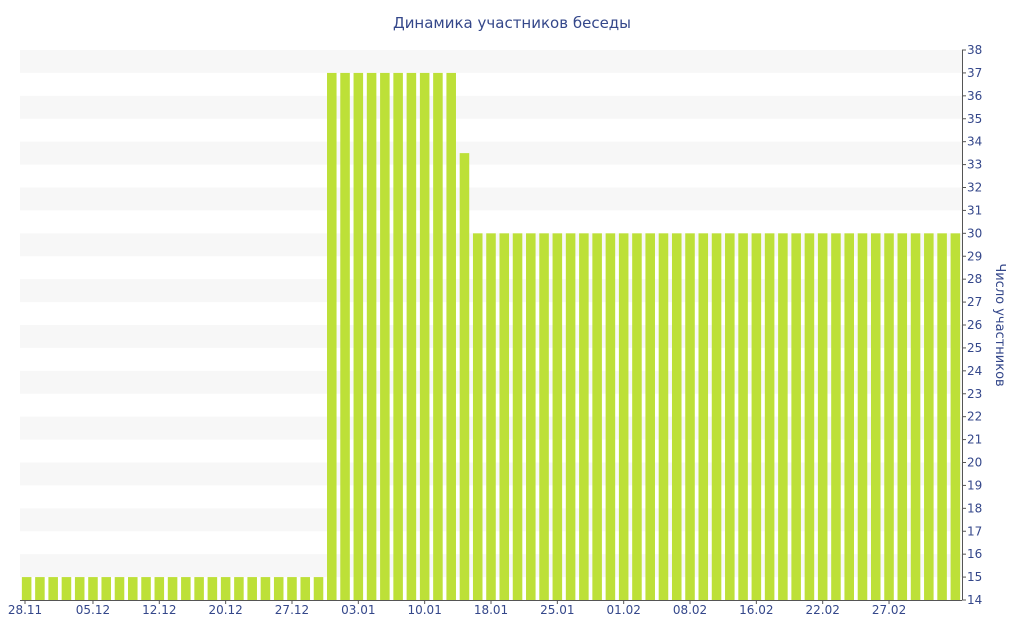 Image resolution: width=1024 pixels, height=640 pixels. What do you see at coordinates (974, 256) in the screenshot?
I see `y-tick-label: 29` at bounding box center [974, 256].